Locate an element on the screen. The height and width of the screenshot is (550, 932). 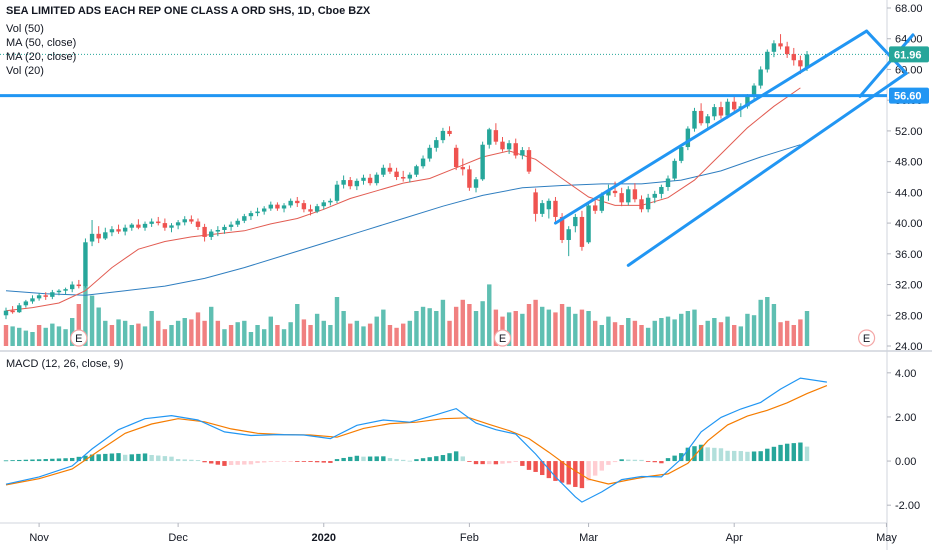
price-tick-label: 44.00 is located at coordinates (909, 193).